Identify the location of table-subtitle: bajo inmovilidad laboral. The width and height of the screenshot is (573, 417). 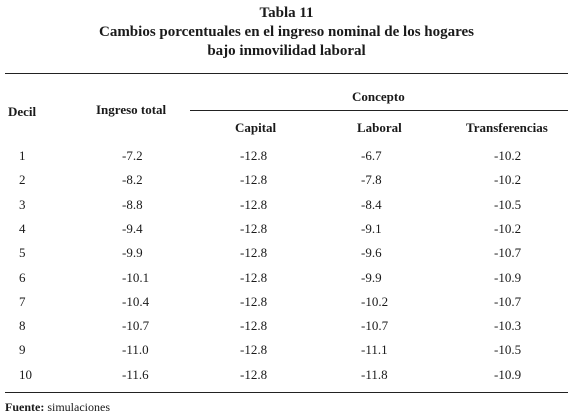
(286, 51).